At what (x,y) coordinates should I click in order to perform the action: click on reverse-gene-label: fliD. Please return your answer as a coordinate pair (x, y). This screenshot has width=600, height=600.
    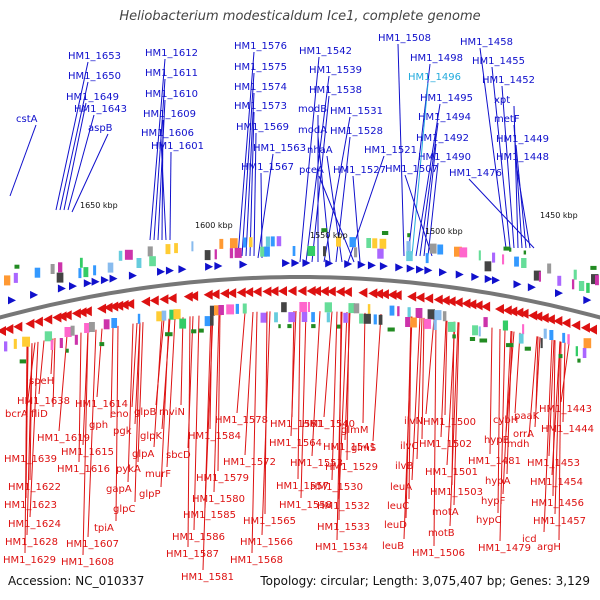
    Looking at the image, I should click on (39, 414).